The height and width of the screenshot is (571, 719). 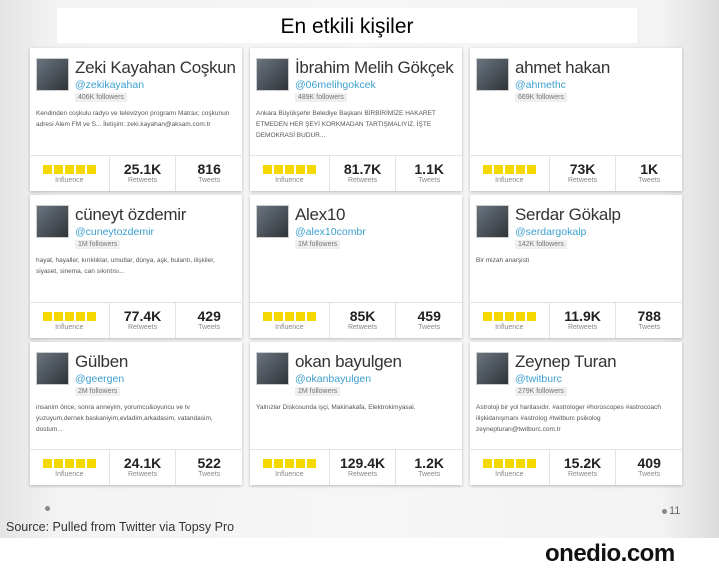 What do you see at coordinates (428, 320) in the screenshot?
I see `tweets-stat: 459 Tweets` at bounding box center [428, 320].